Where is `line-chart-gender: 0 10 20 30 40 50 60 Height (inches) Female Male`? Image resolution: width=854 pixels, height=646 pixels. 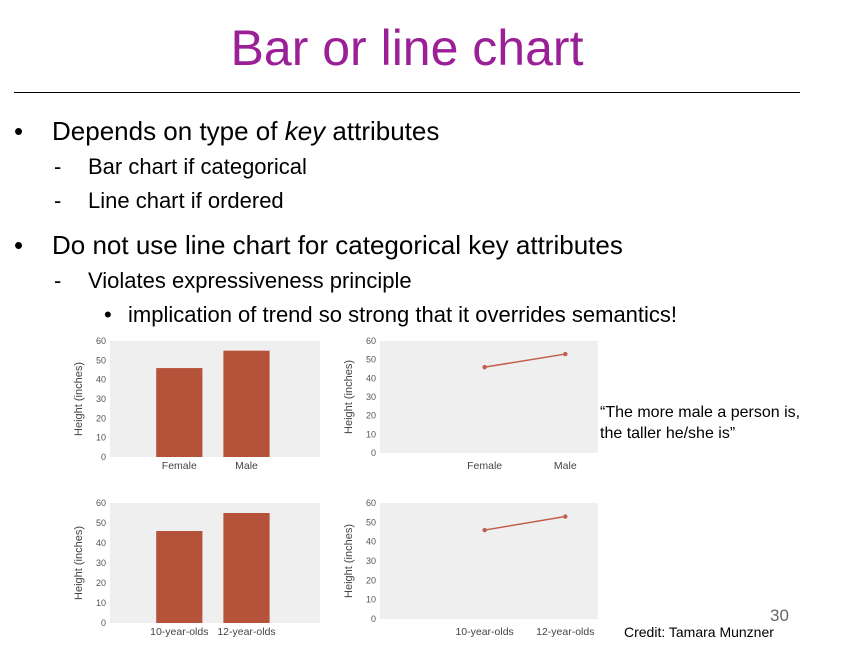
line-chart-gender: 0 10 20 30 40 50 60 Height (inches) Female Male is located at coordinates (470, 404).